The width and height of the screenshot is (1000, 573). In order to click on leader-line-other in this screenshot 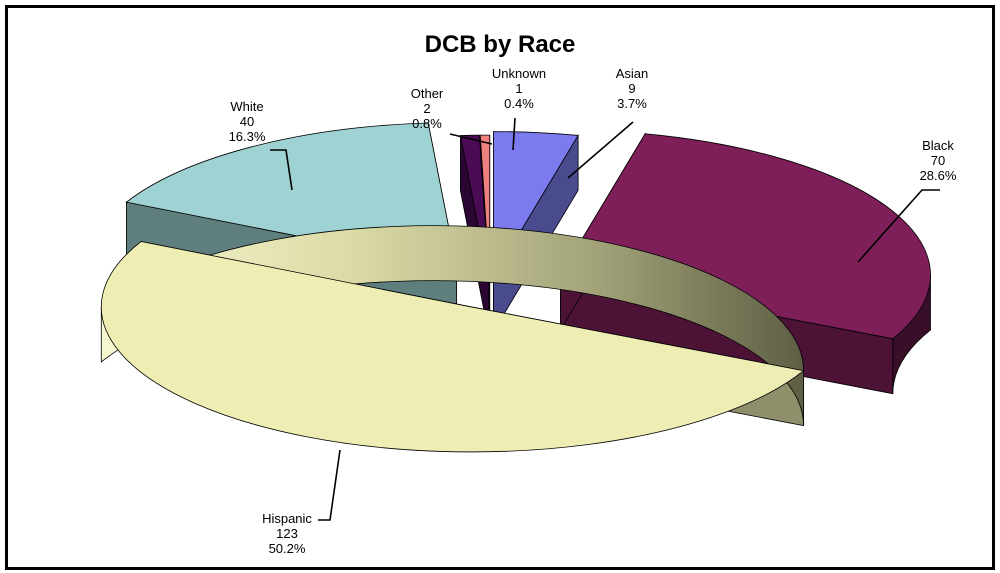, I will do `click(471, 139)`.